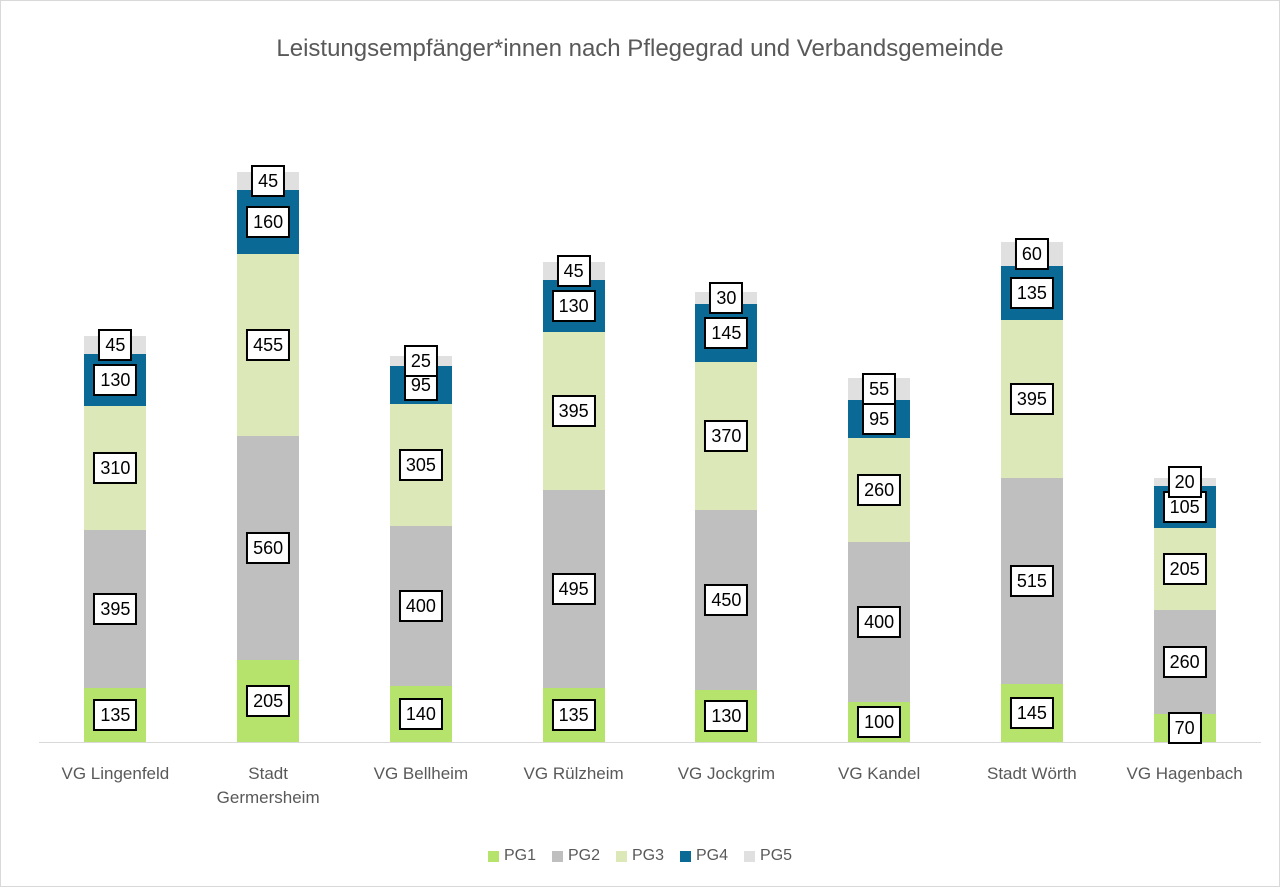  I want to click on legend-item: PG4, so click(704, 856).